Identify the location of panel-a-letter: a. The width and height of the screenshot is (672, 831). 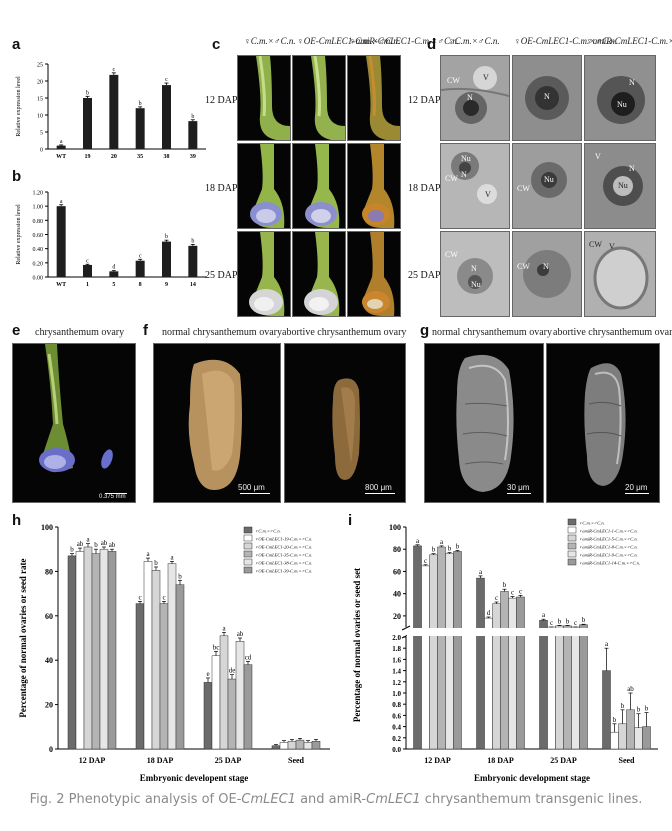
(16, 44).